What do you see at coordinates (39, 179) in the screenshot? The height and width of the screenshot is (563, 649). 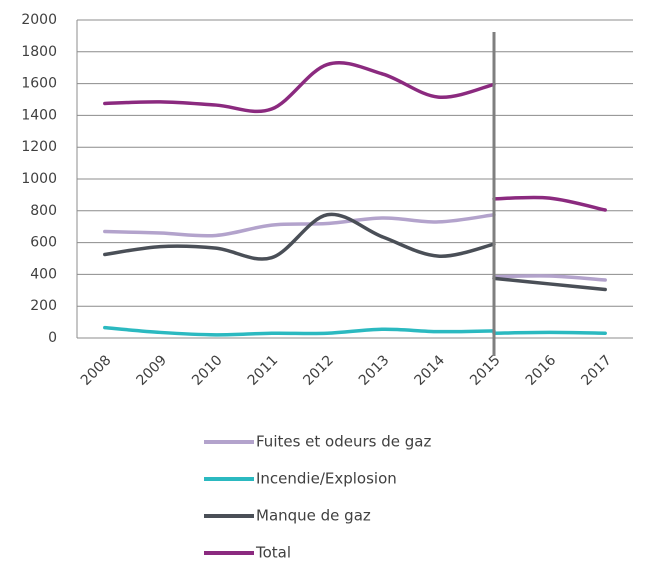 I see `y-tick-label: 1000` at bounding box center [39, 179].